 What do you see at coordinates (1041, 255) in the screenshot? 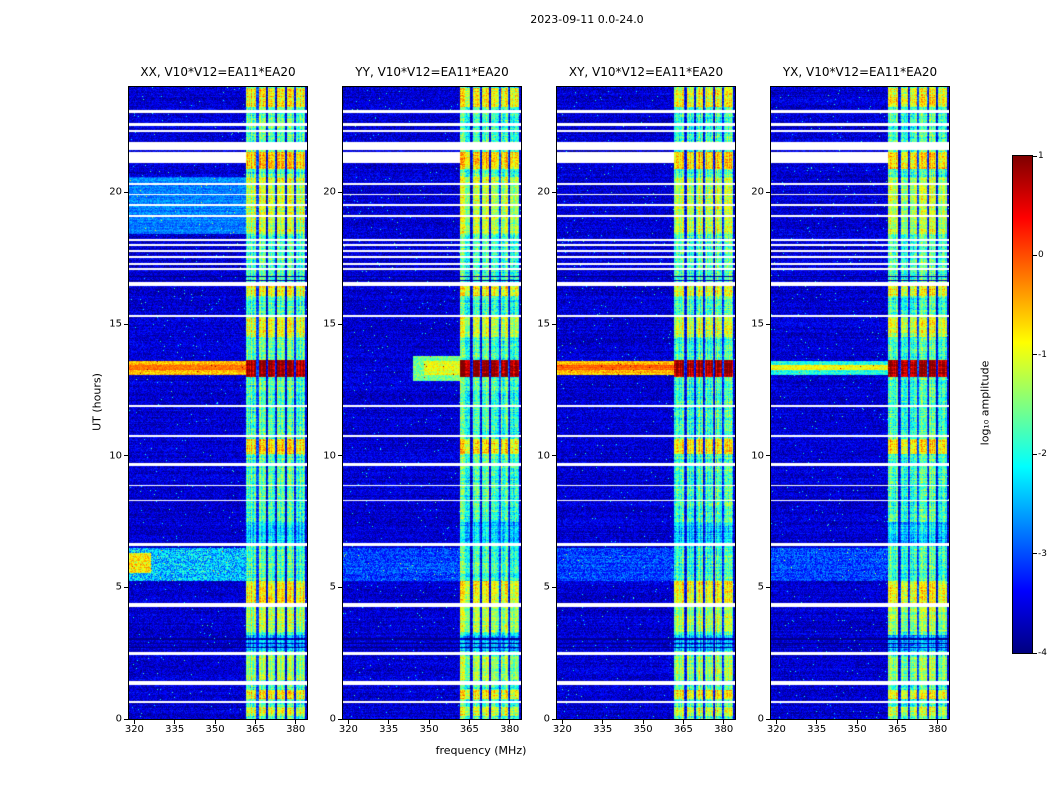
I see `colorbar-tick-label: 0` at bounding box center [1041, 255].